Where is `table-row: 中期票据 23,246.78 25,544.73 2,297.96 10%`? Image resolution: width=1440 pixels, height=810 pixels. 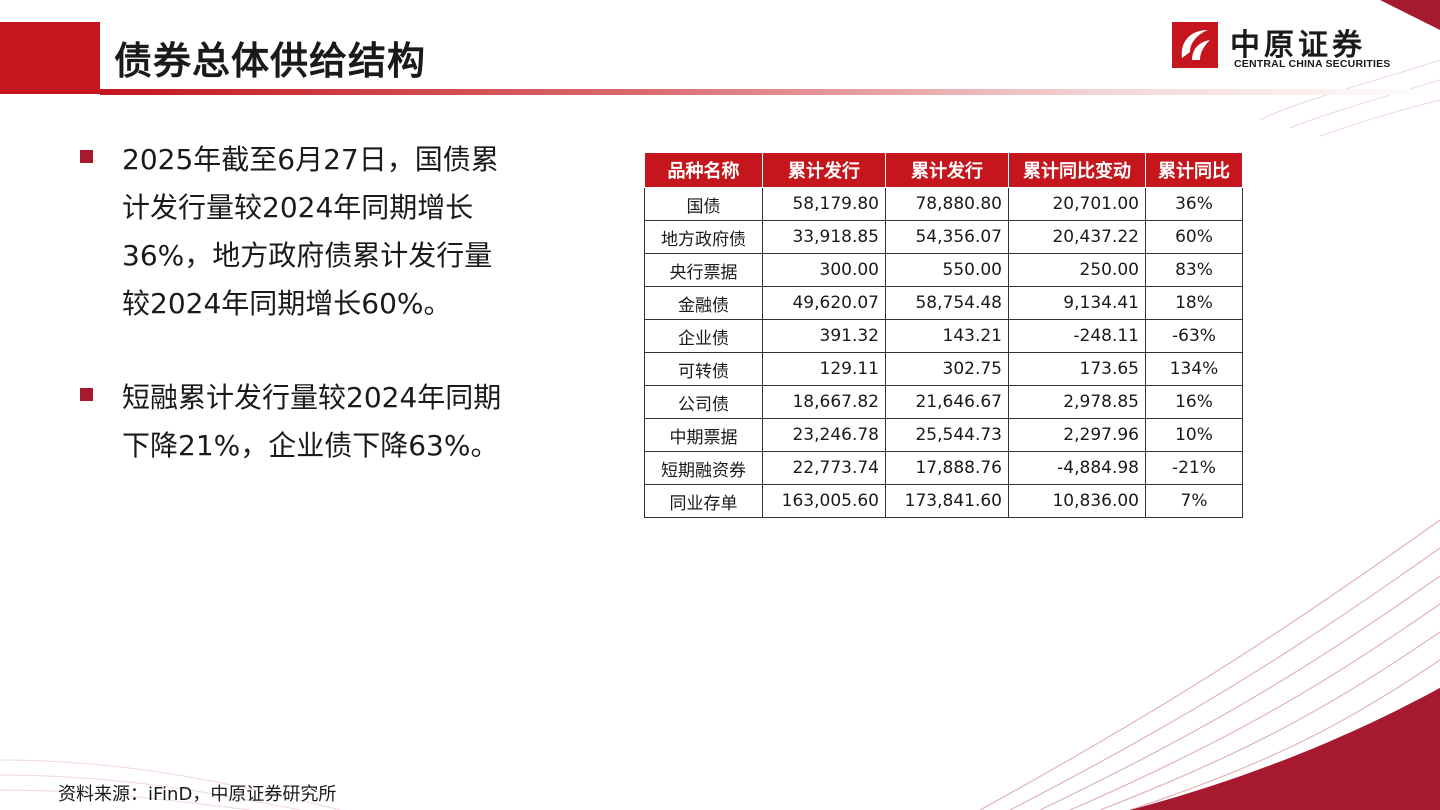
table-row: 中期票据 23,246.78 25,544.73 2,297.96 10% is located at coordinates (943, 435).